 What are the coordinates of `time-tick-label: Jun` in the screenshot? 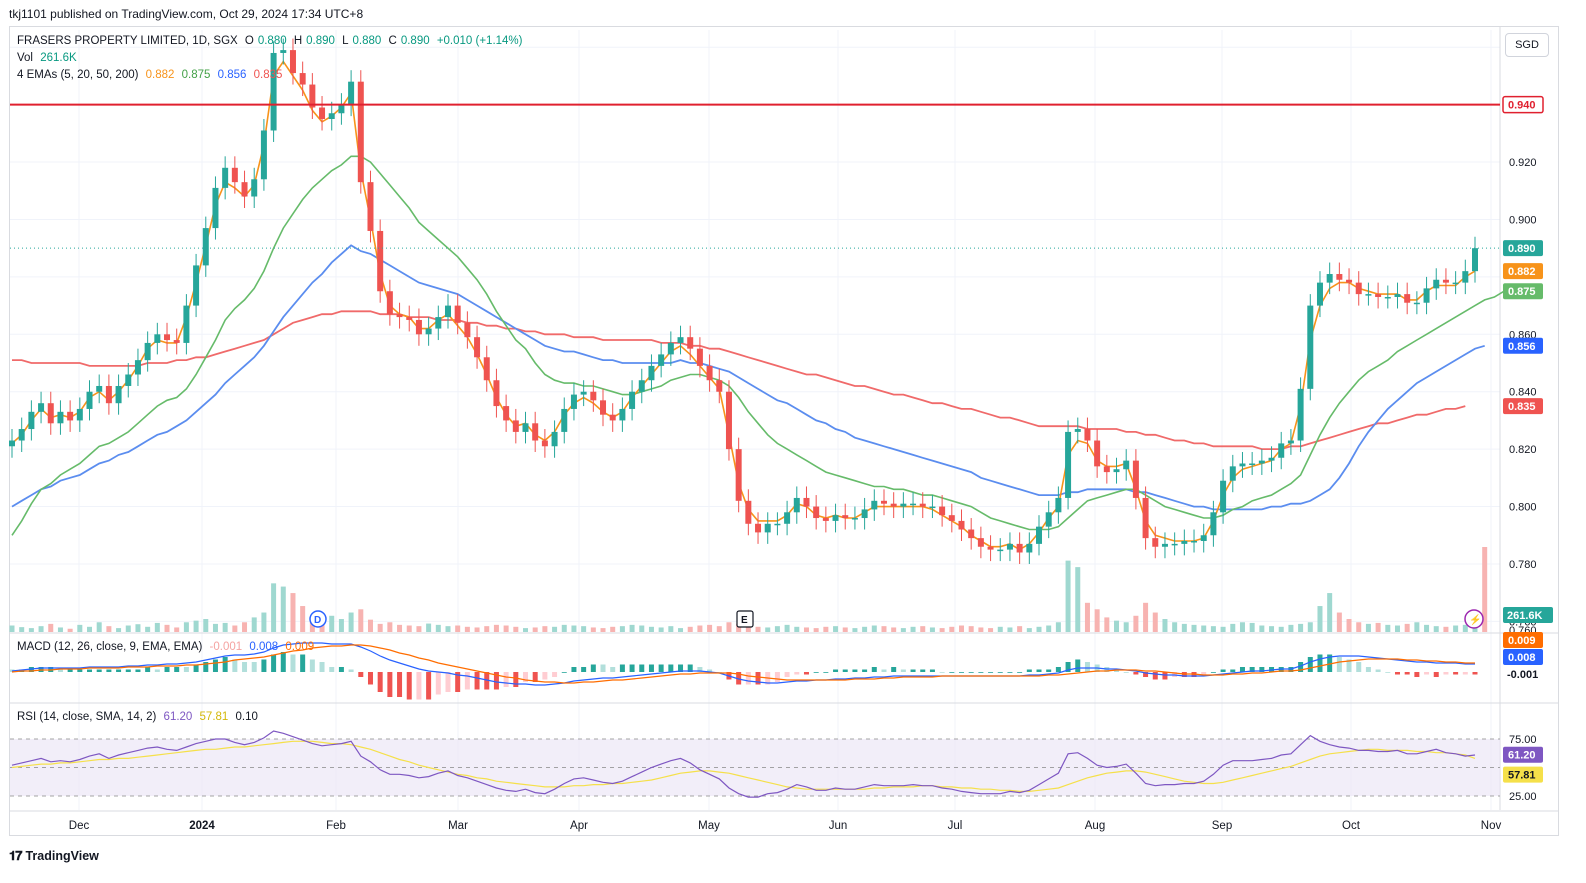 It's located at (838, 826).